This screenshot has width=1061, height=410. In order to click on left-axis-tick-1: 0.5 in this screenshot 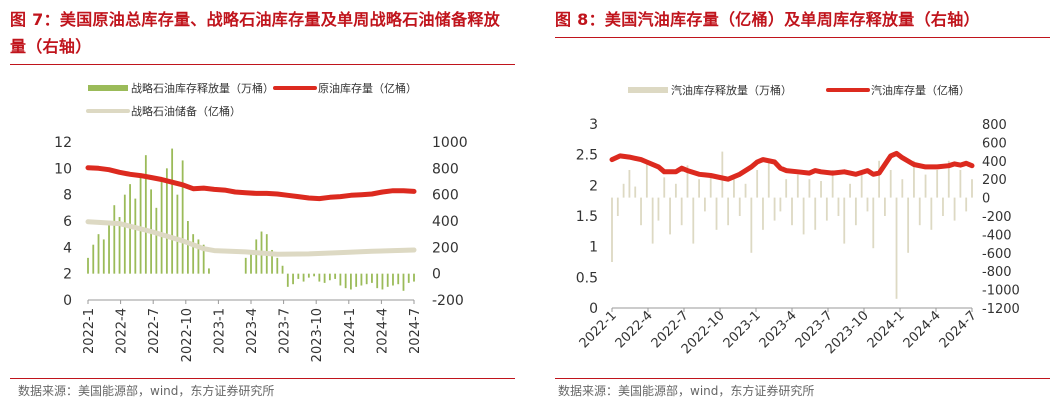, I will do `click(587, 278)`.